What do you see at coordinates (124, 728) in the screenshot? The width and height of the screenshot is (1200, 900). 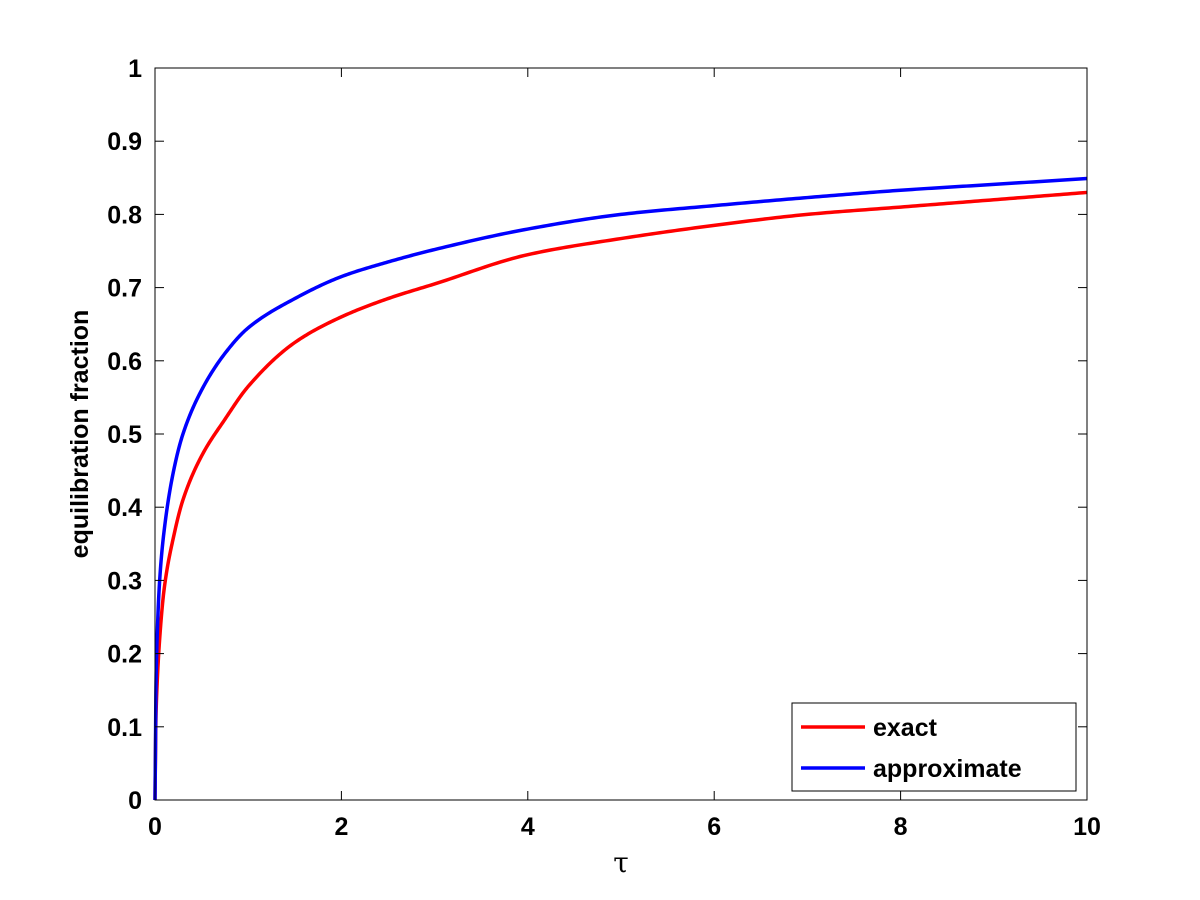 I see `y-tick-label: 0.1` at bounding box center [124, 728].